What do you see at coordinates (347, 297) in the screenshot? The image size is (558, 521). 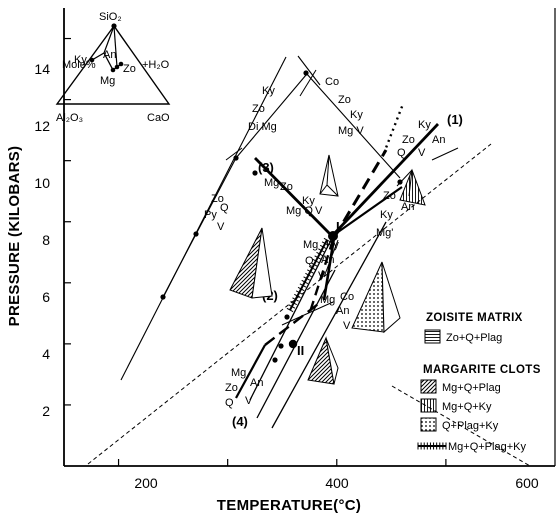 I see `f-mid-co: Co` at bounding box center [347, 297].